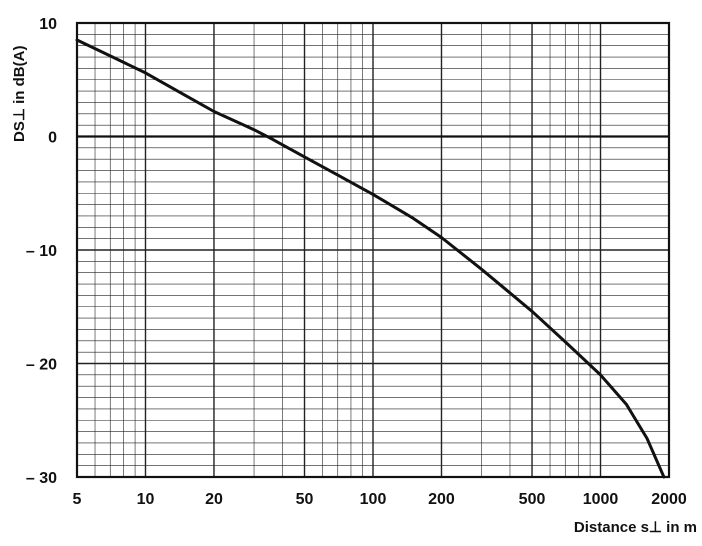 Image resolution: width=702 pixels, height=546 pixels. I want to click on x-tick-label: 100, so click(373, 499).